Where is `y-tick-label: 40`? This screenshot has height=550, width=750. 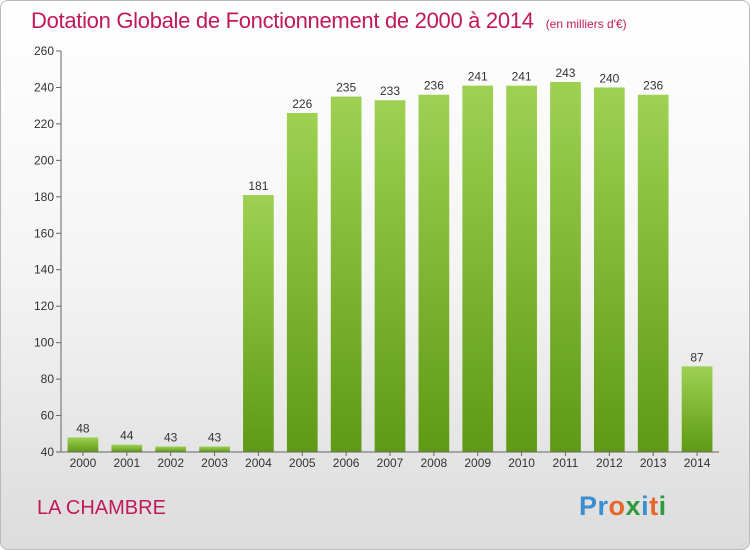
y-tick-label: 40 is located at coordinates (48, 452).